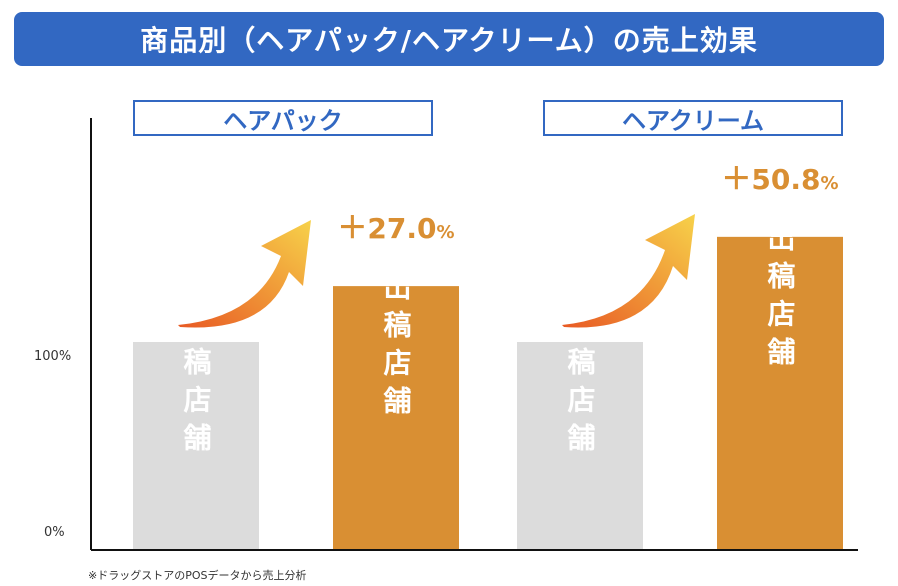  What do you see at coordinates (197, 575) in the screenshot?
I see `footnote: ※ドラッグストアのPOSデータから売上分析` at bounding box center [197, 575].